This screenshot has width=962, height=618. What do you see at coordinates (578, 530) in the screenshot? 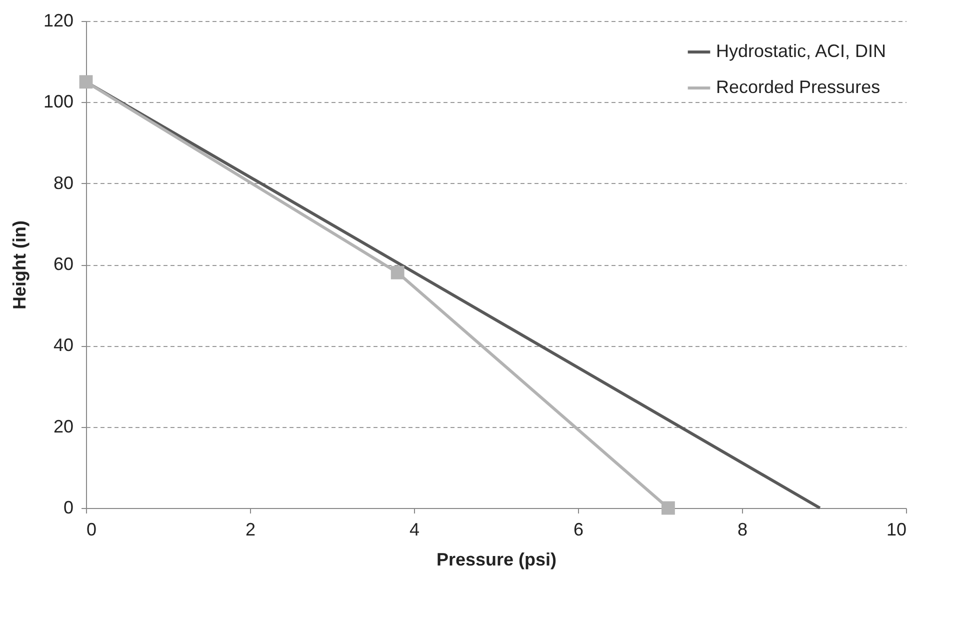
I see `x-tick-label: 6` at bounding box center [578, 530].